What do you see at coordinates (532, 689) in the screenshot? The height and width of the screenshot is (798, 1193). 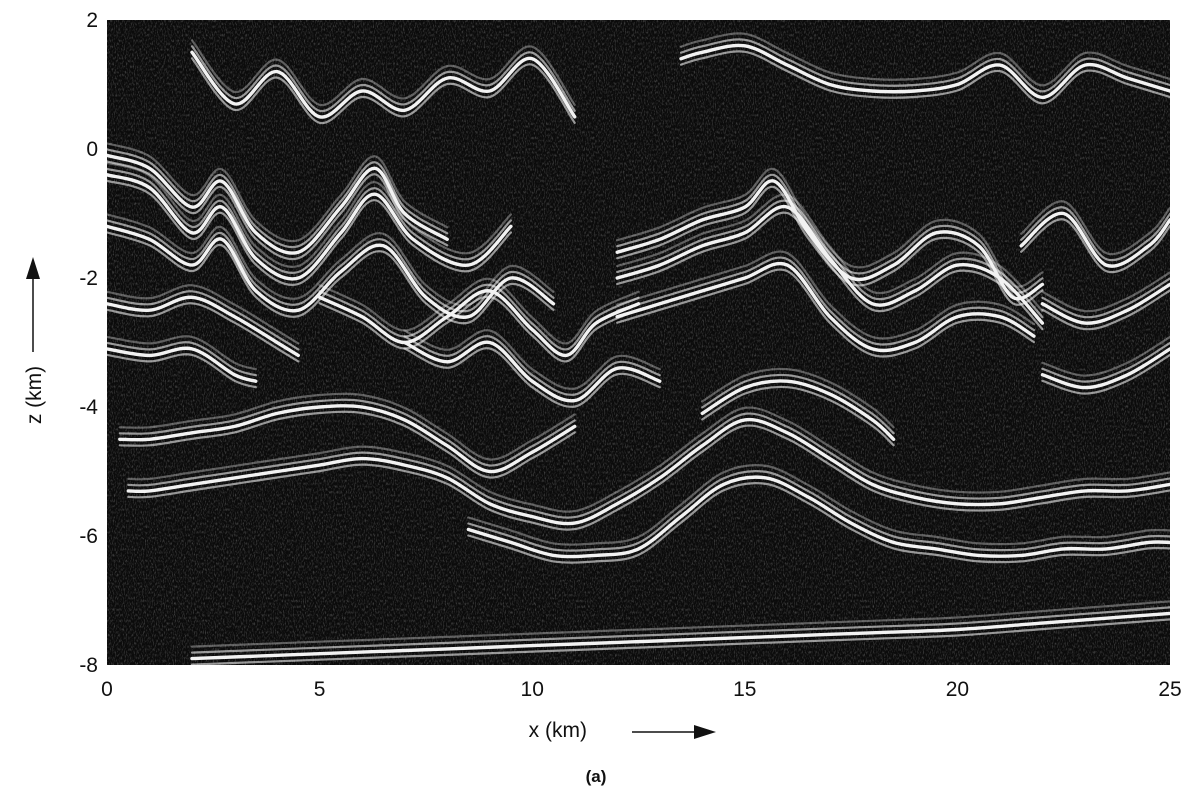 I see `x-tick-label: 10` at bounding box center [532, 689].